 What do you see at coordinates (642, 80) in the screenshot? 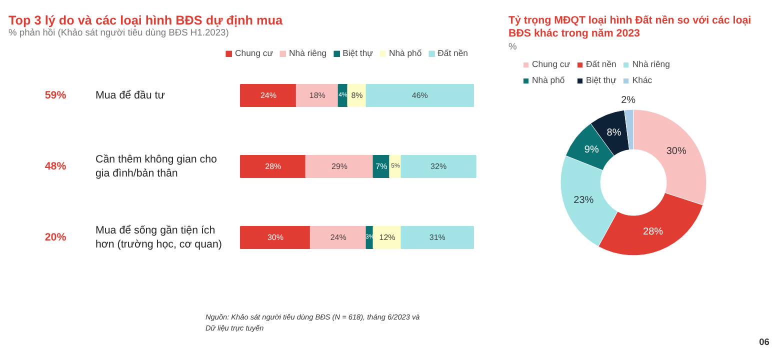
I see `legend-label: Khác` at bounding box center [642, 80].